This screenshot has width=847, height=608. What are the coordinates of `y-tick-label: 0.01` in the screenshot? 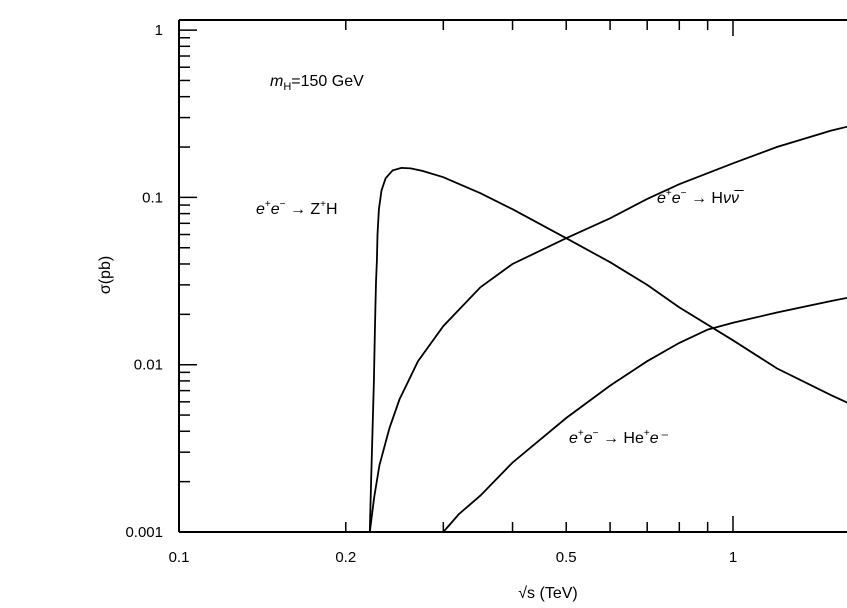 It's located at (148, 365).